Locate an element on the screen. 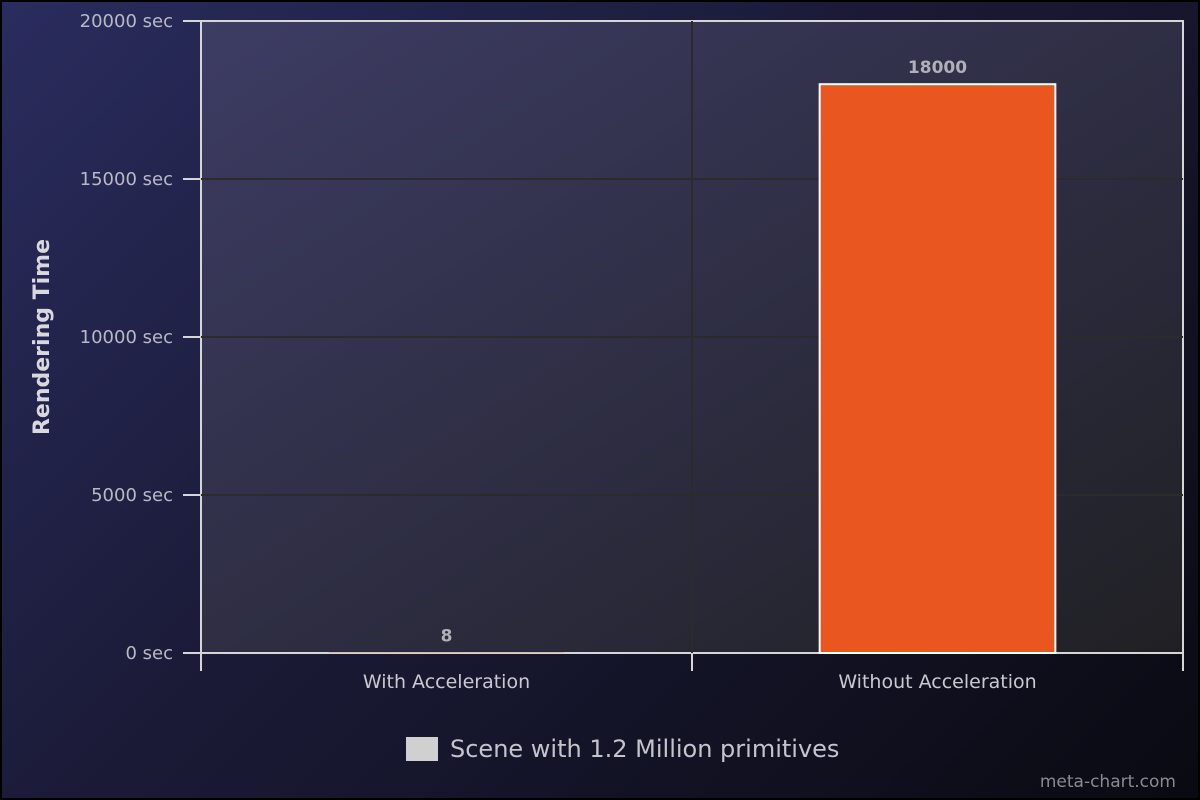 Image resolution: width=1200 pixels, height=800 pixels. y-axis-title: Rendering Time is located at coordinates (42, 337).